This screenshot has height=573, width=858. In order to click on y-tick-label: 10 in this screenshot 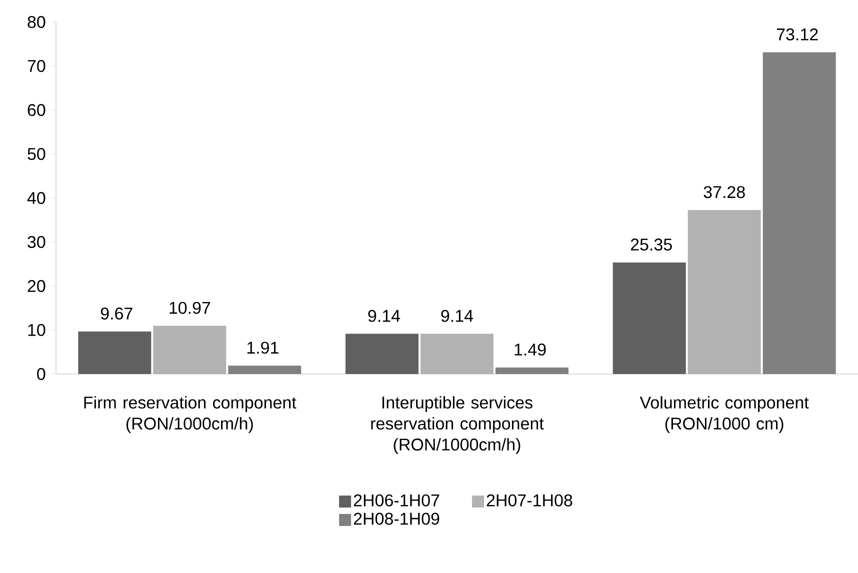, I will do `click(37, 330)`.